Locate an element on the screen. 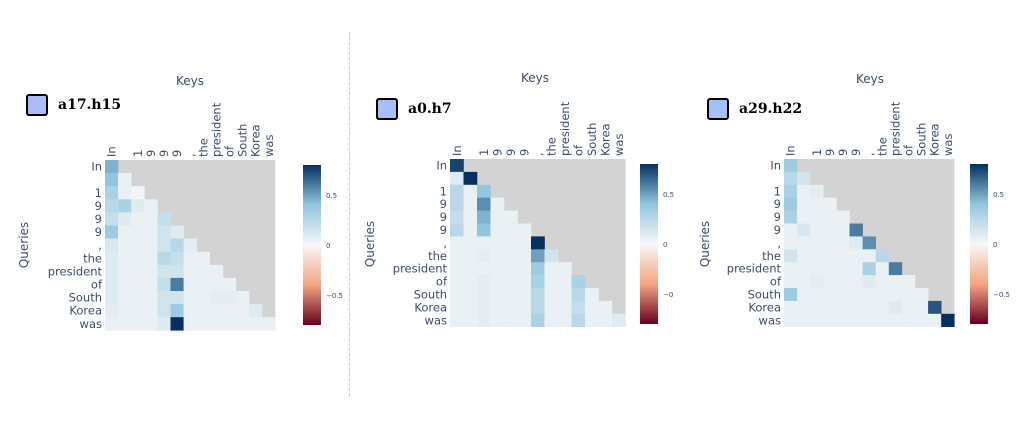 Image resolution: width=1017 pixels, height=430 pixels. y-tick-label: South is located at coordinates (430, 294).